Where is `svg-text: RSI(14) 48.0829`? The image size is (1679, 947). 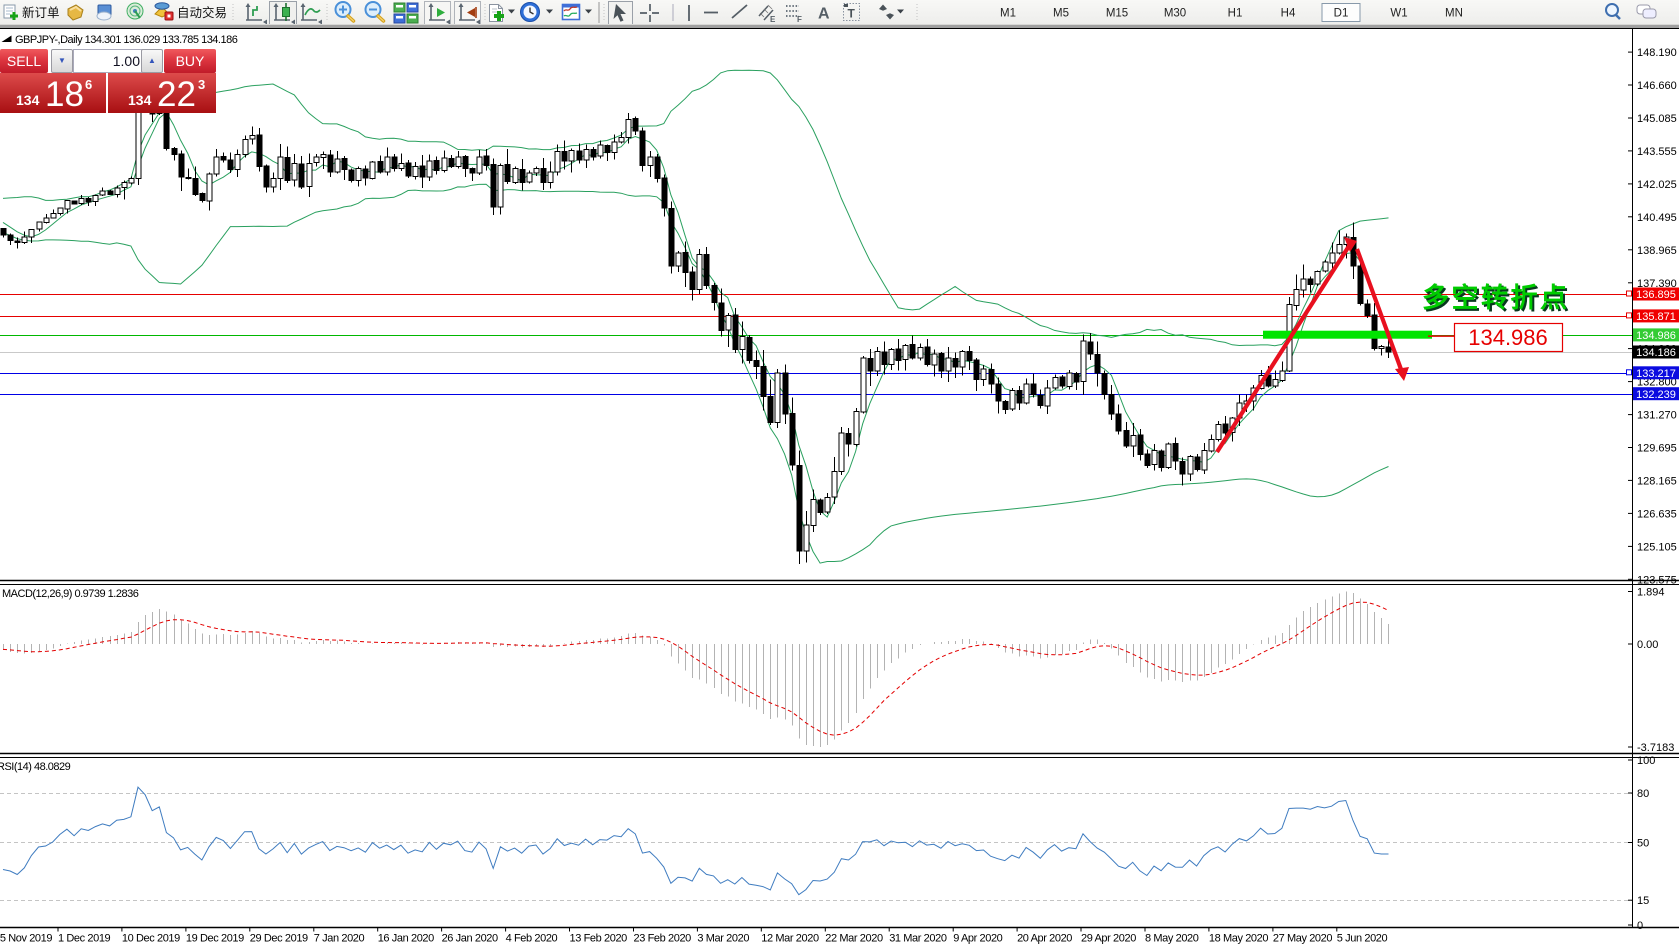
svg-text: RSI(14) 48.0829 is located at coordinates (35, 767).